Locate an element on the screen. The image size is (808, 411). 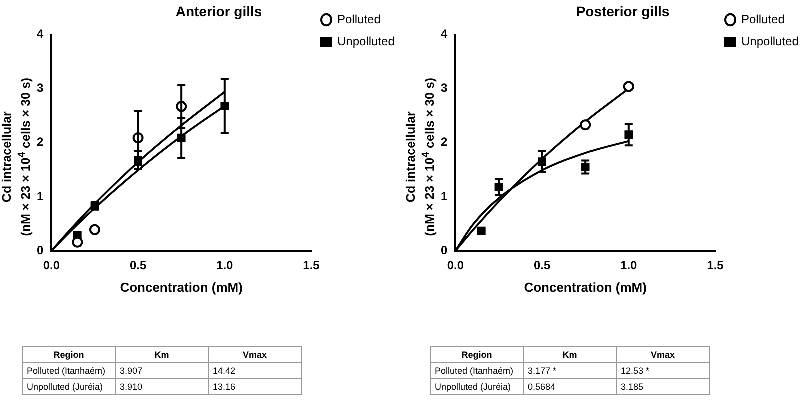
chart-title: Posterior gills is located at coordinates (623, 11).